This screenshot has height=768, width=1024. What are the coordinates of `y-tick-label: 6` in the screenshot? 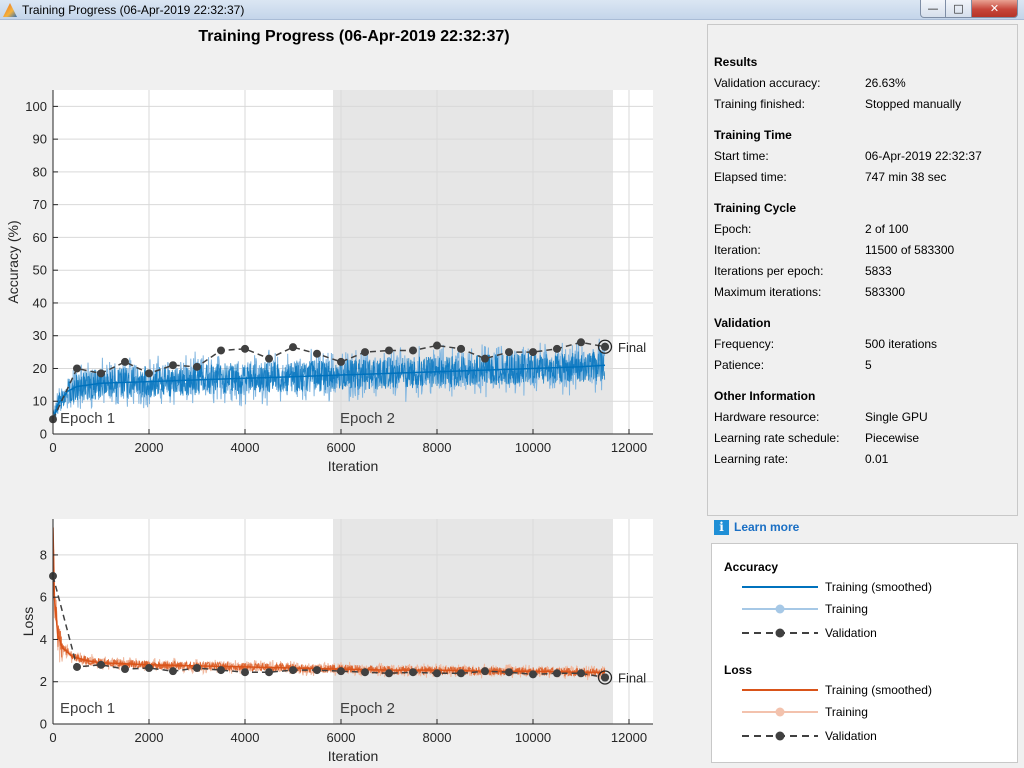 It's located at (43, 597).